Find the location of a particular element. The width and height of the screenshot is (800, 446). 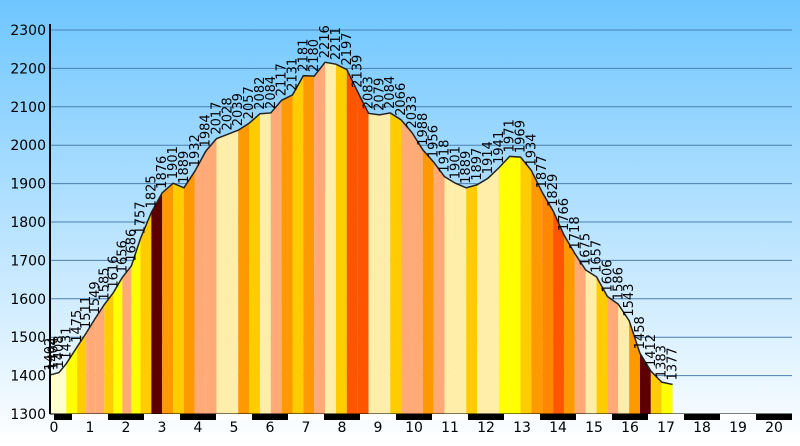

y-tick-label: 1300 is located at coordinates (28, 415).